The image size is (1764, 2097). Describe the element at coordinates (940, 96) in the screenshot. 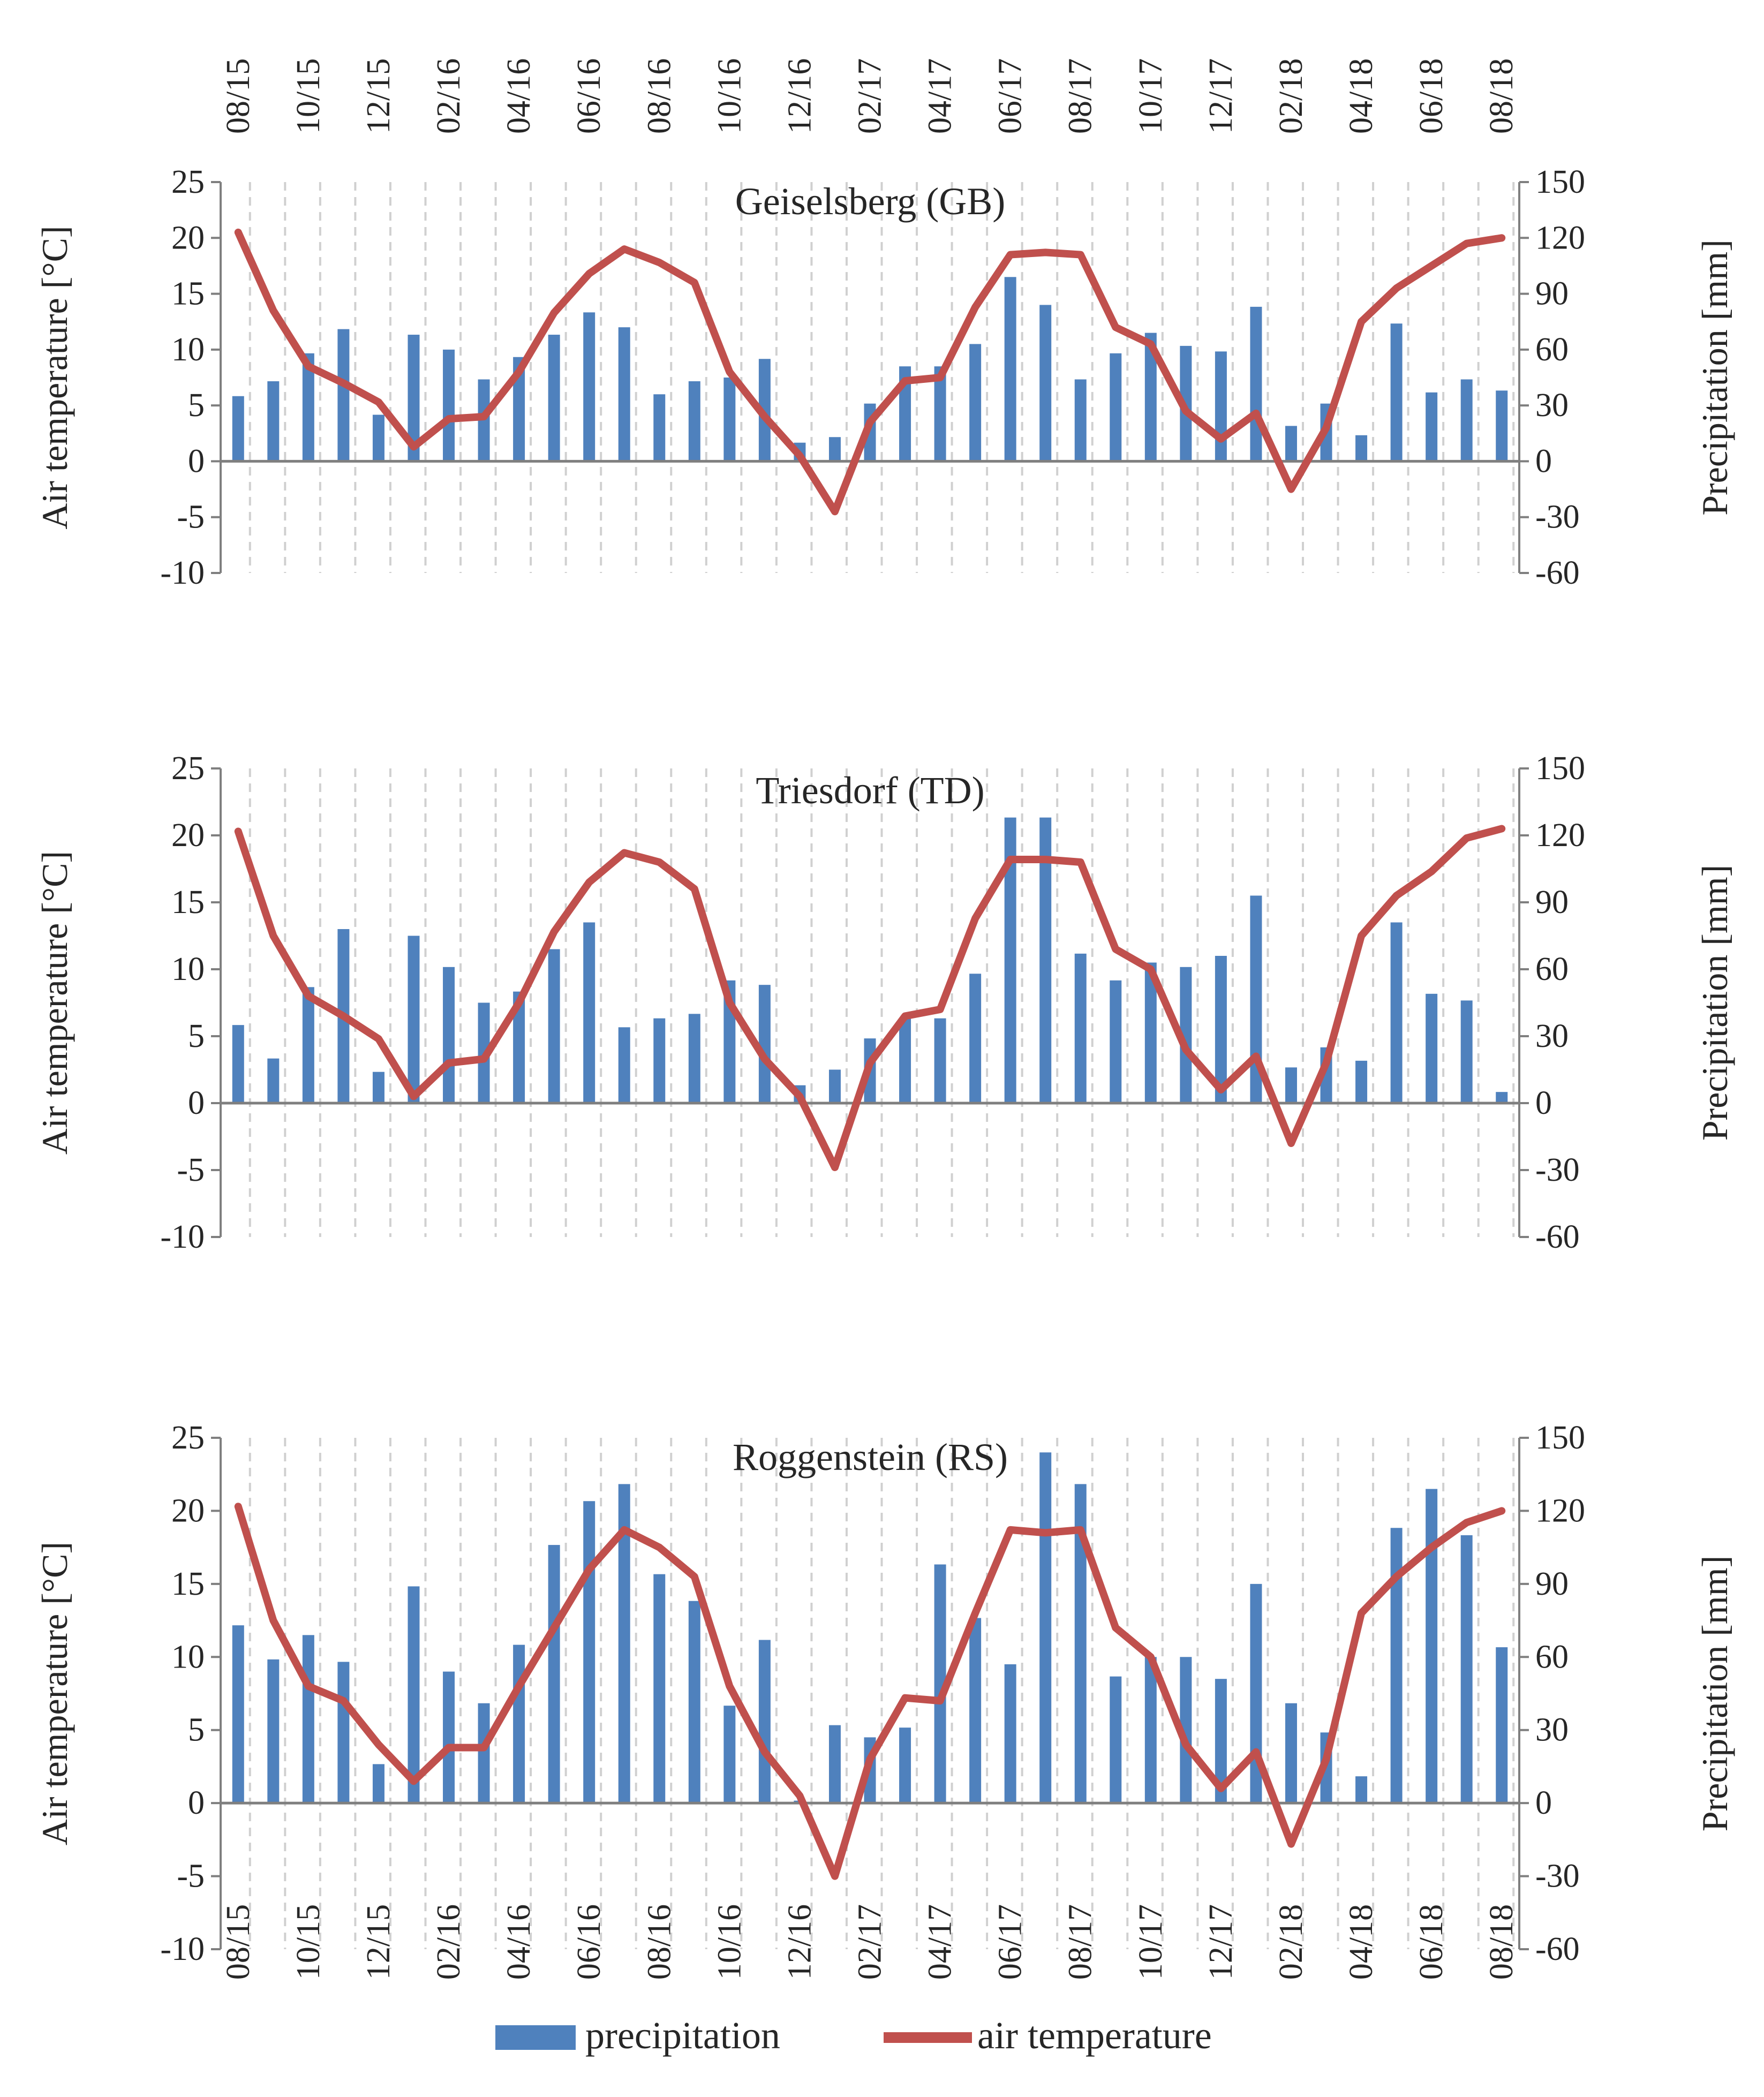

I see `top-month-label: 04/17` at that location.